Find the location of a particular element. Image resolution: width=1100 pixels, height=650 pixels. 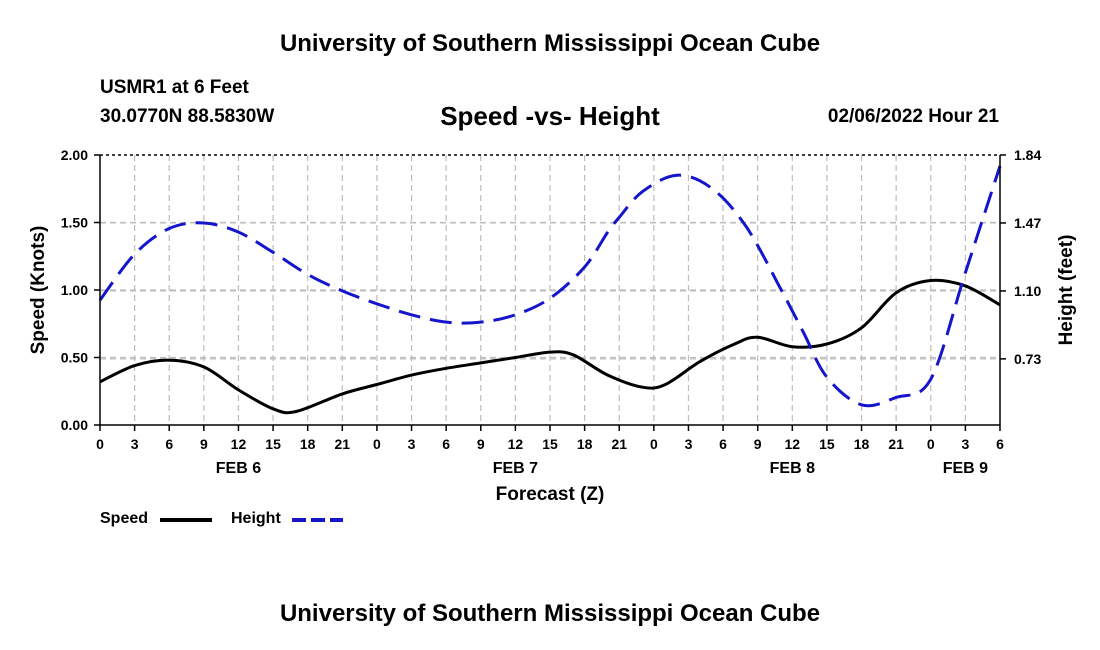

y2-tick-label: 1.10 is located at coordinates (1027, 291).